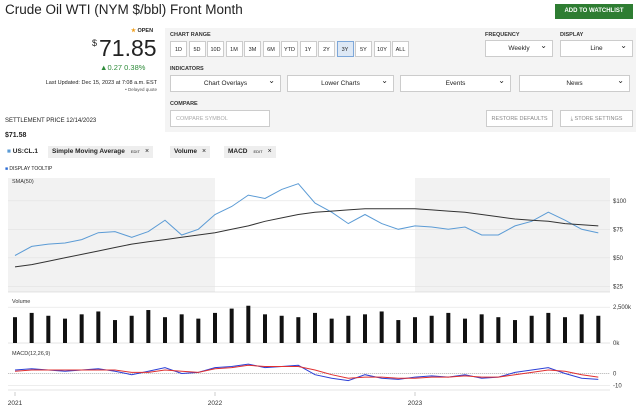 The height and width of the screenshot is (409, 640). Describe the element at coordinates (345, 49) in the screenshot. I see `range-button: 3Y` at that location.